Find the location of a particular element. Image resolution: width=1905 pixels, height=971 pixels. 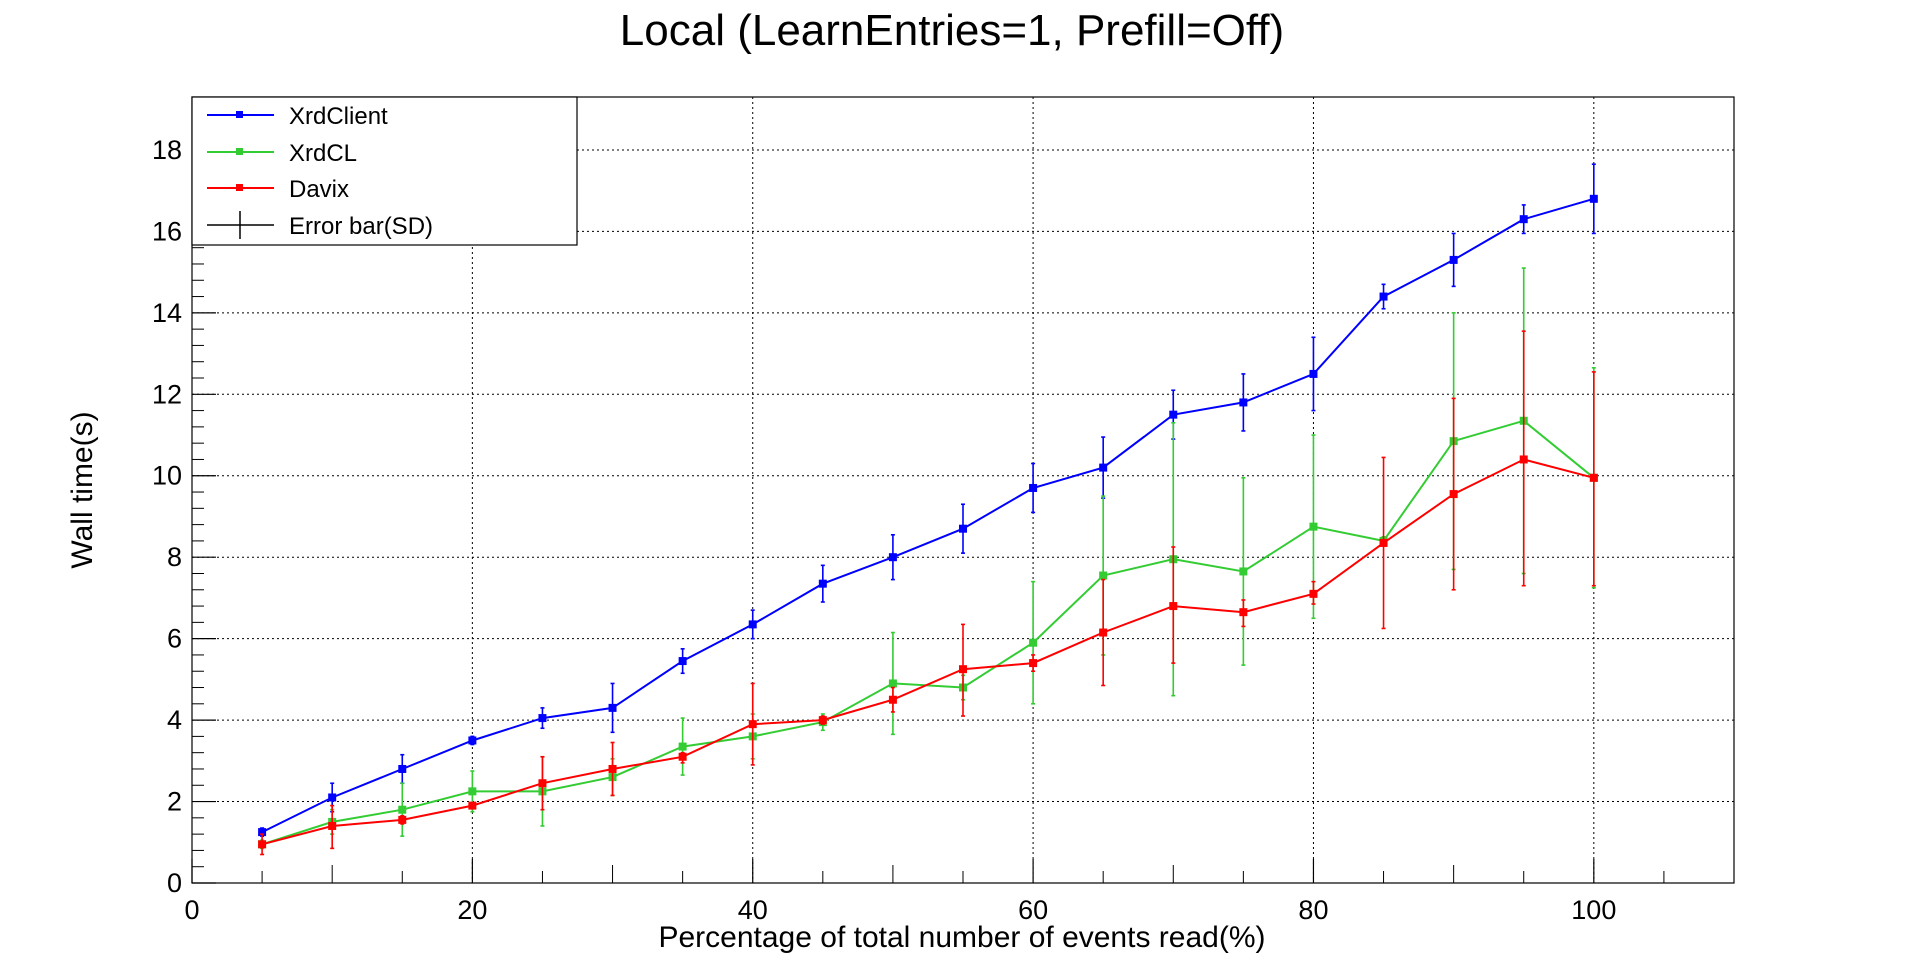

legend: XrdClient XrdCL Davix Error bar(SD) is located at coordinates (384, 171).